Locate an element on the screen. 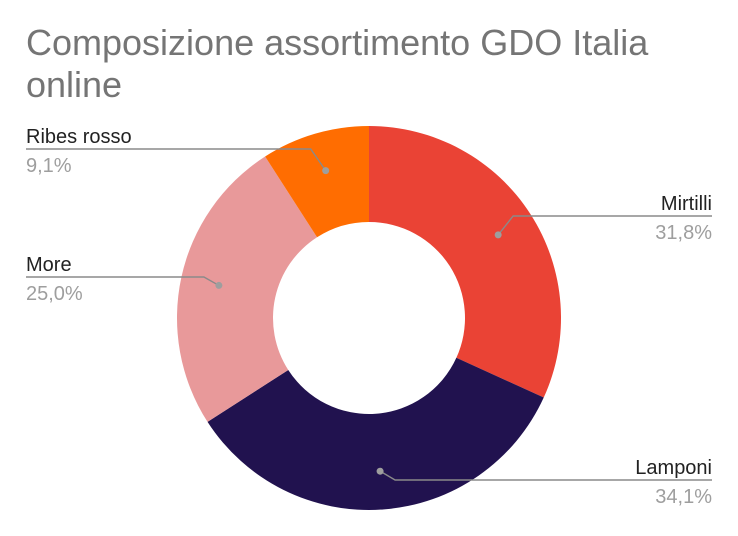 This screenshot has width=738, height=536. slice-more is located at coordinates (247, 289).